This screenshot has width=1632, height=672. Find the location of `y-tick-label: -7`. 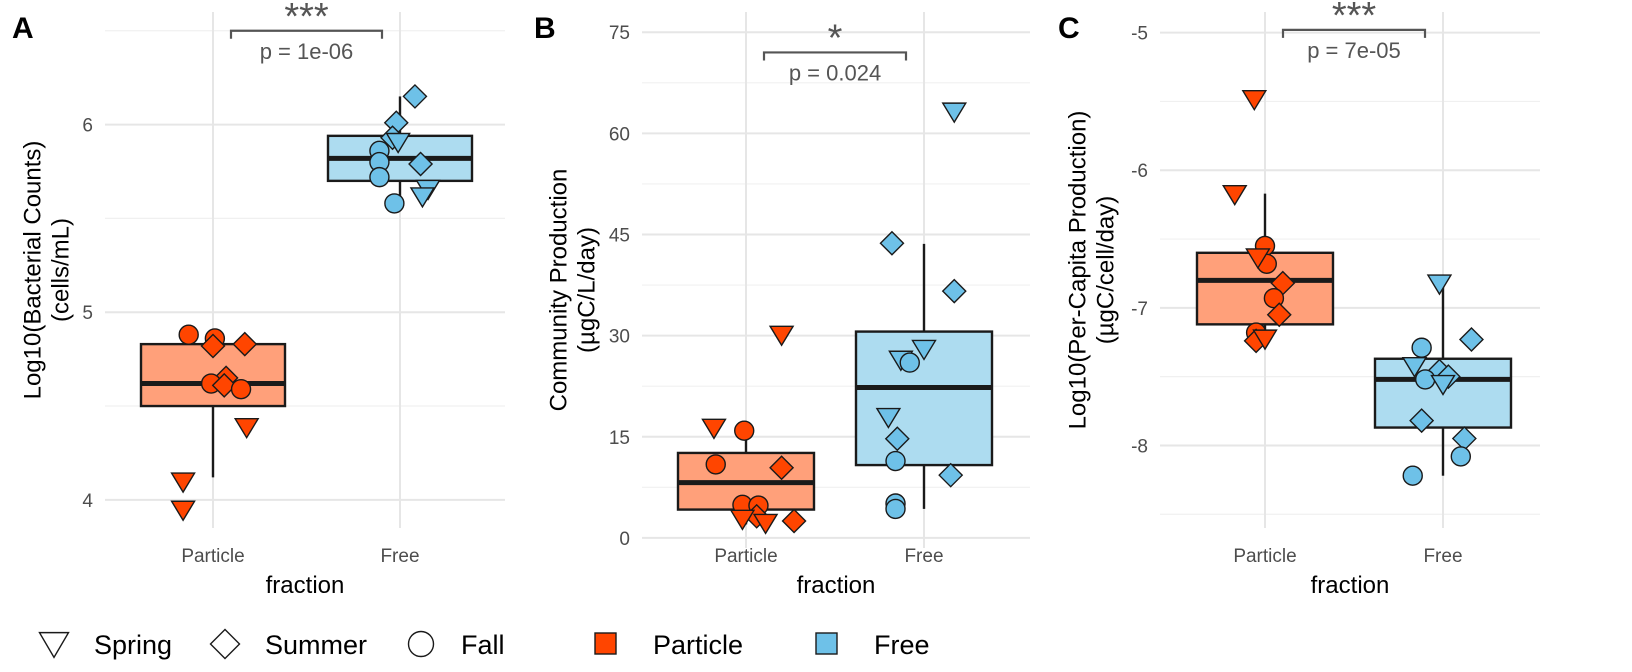

y-tick-label: -7 is located at coordinates (1139, 309).